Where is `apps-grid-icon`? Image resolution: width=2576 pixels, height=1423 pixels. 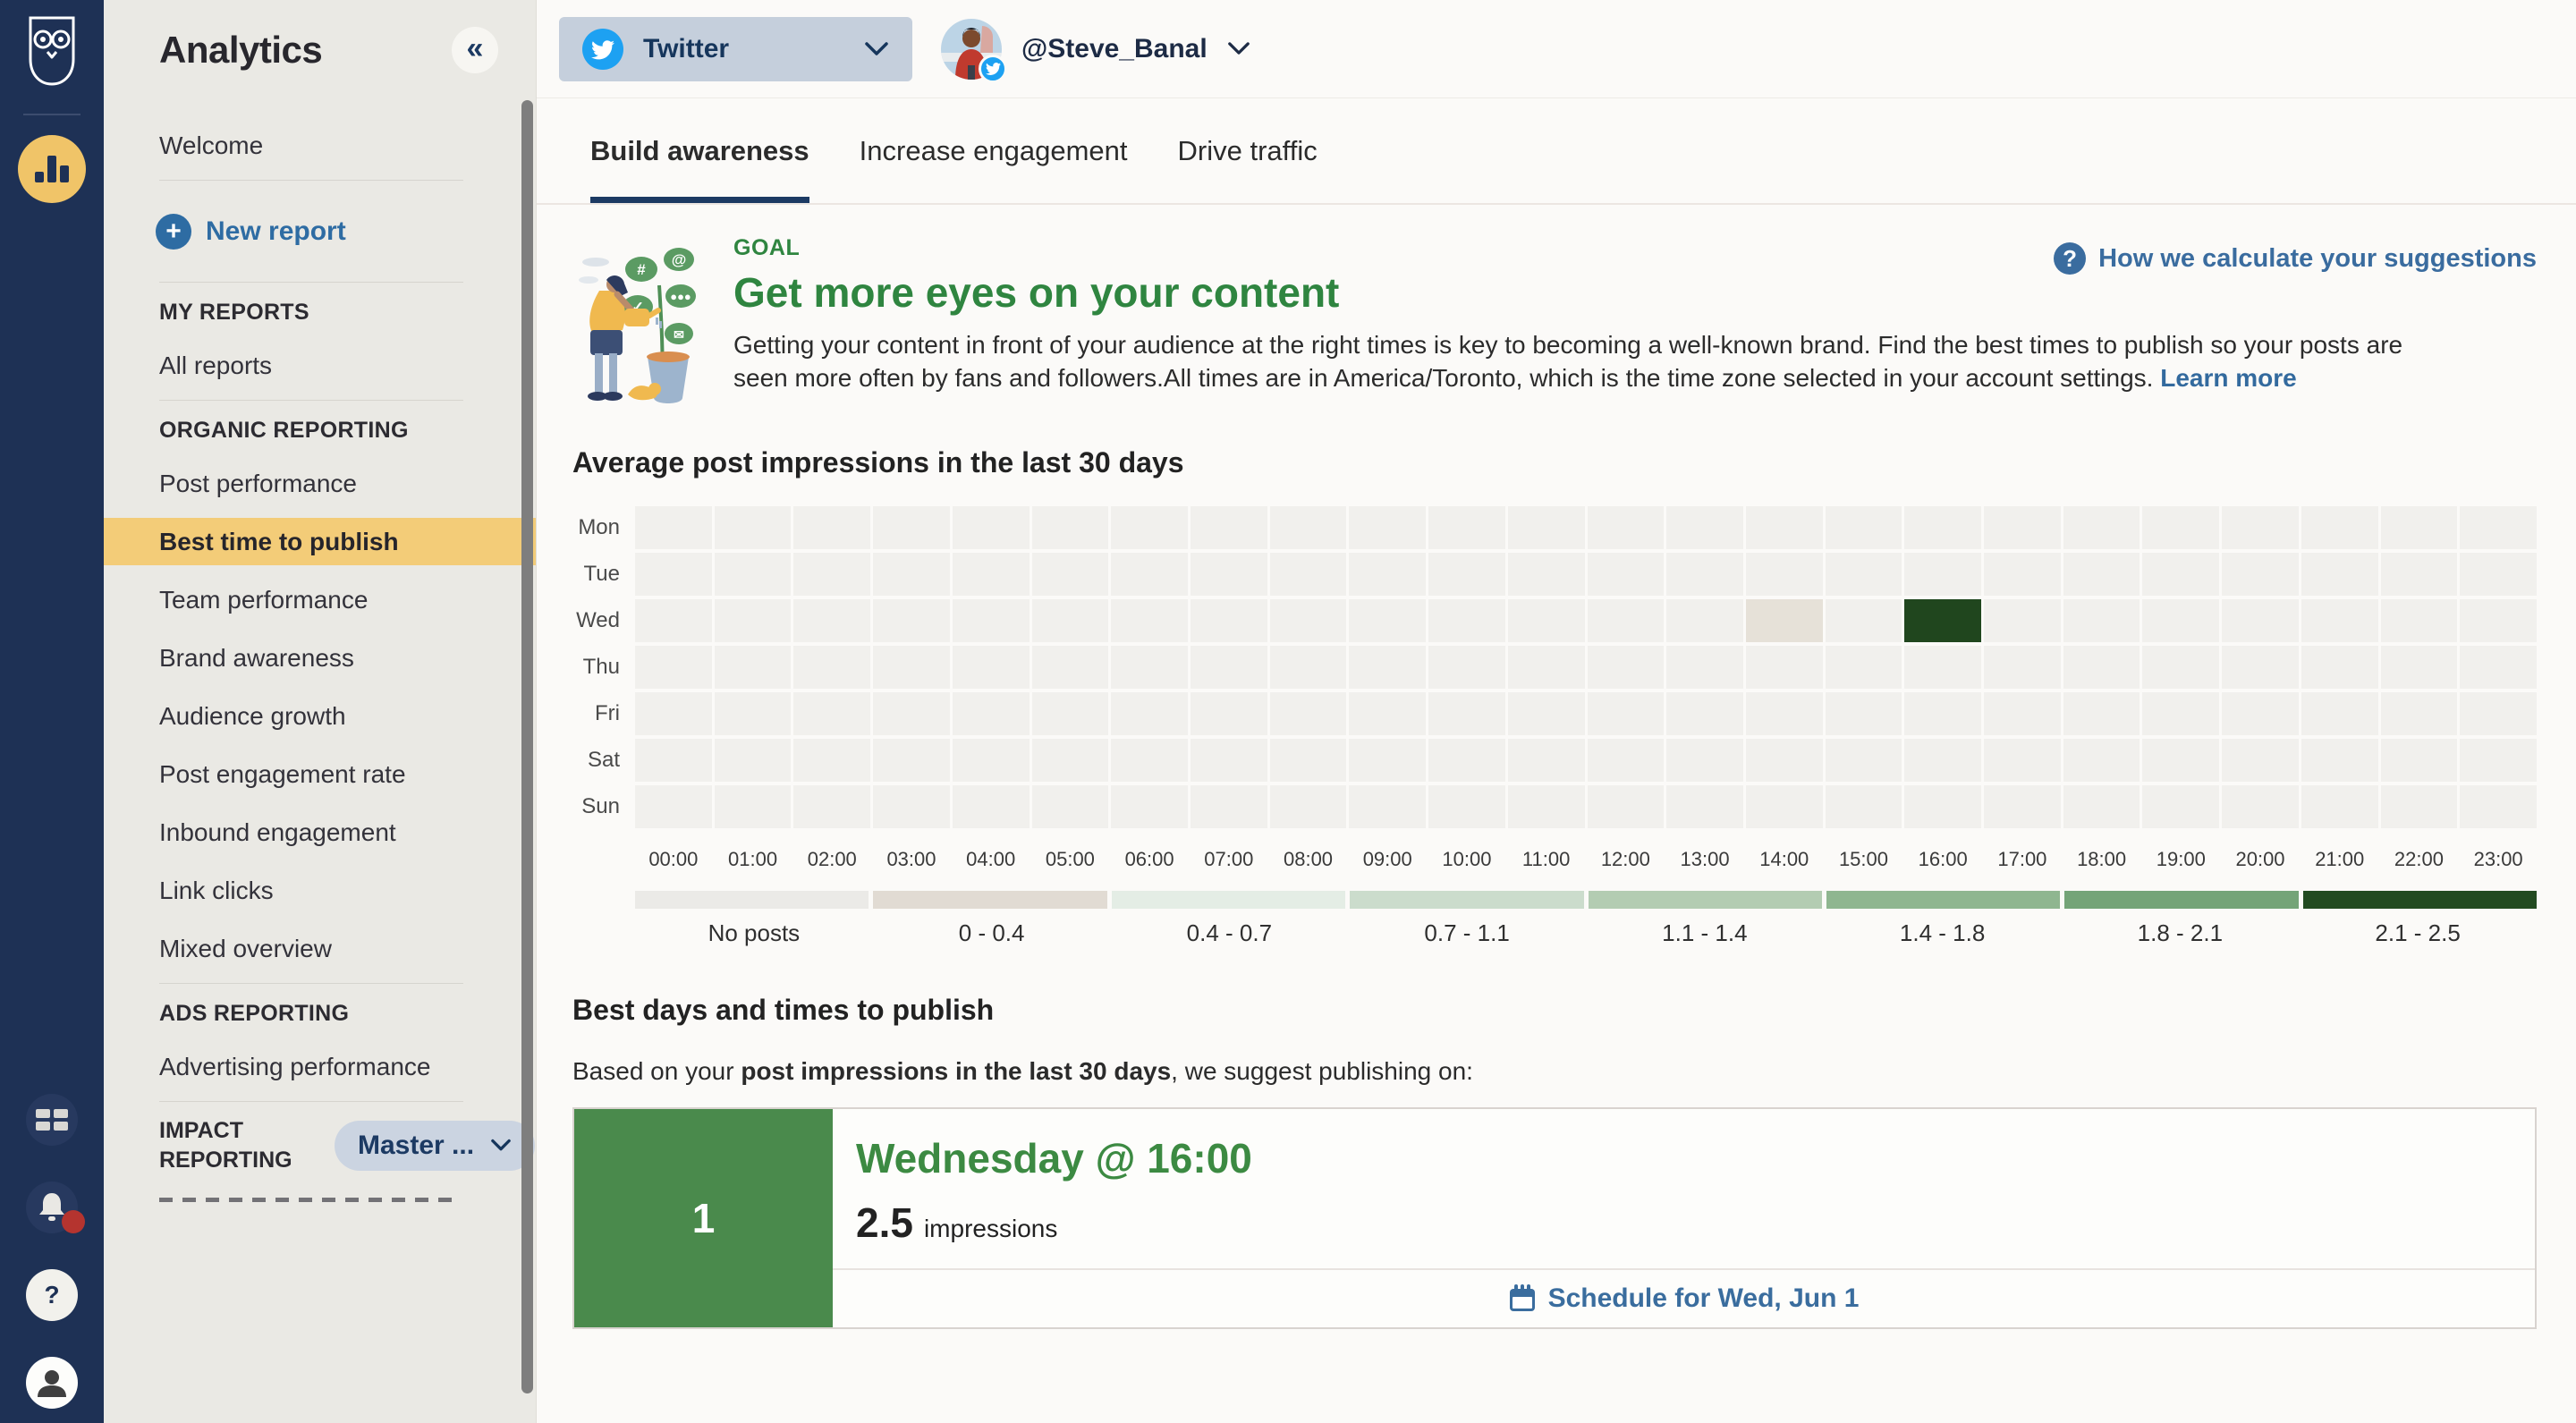
apps-grid-icon is located at coordinates (52, 1120).